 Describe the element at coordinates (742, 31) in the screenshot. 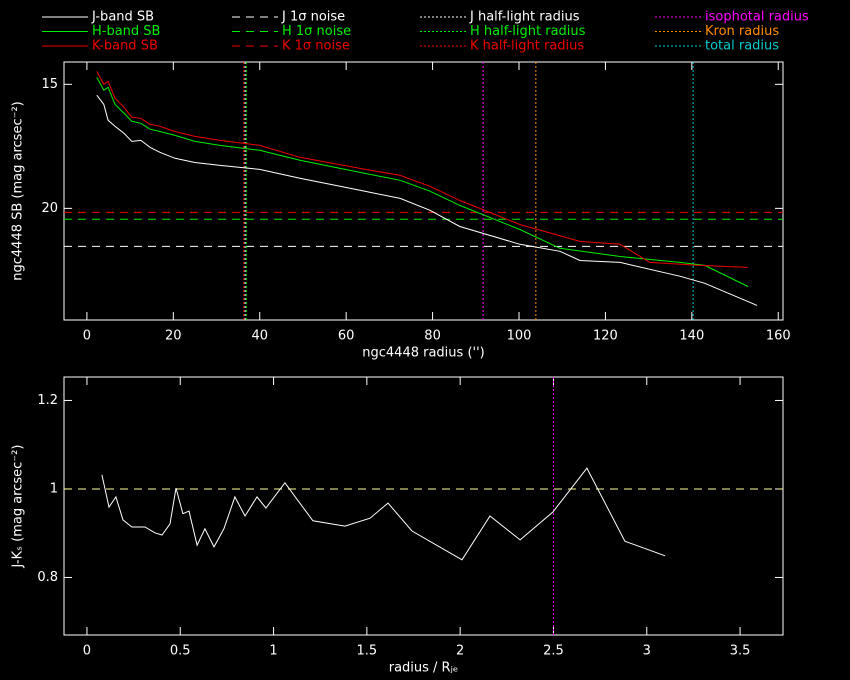

I see `legend-label: Kron radius` at that location.